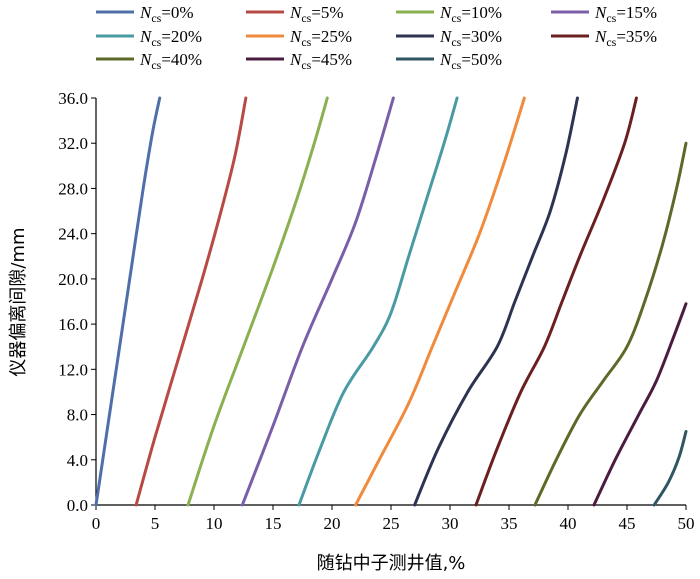 Image resolution: width=700 pixels, height=579 pixels. Describe the element at coordinates (77, 302) in the screenshot. I see `y-axis-ticks: 0.0 4.0 8.0 12.0 16.0 20.0 24.0 28.0 32.0 36.0` at that location.